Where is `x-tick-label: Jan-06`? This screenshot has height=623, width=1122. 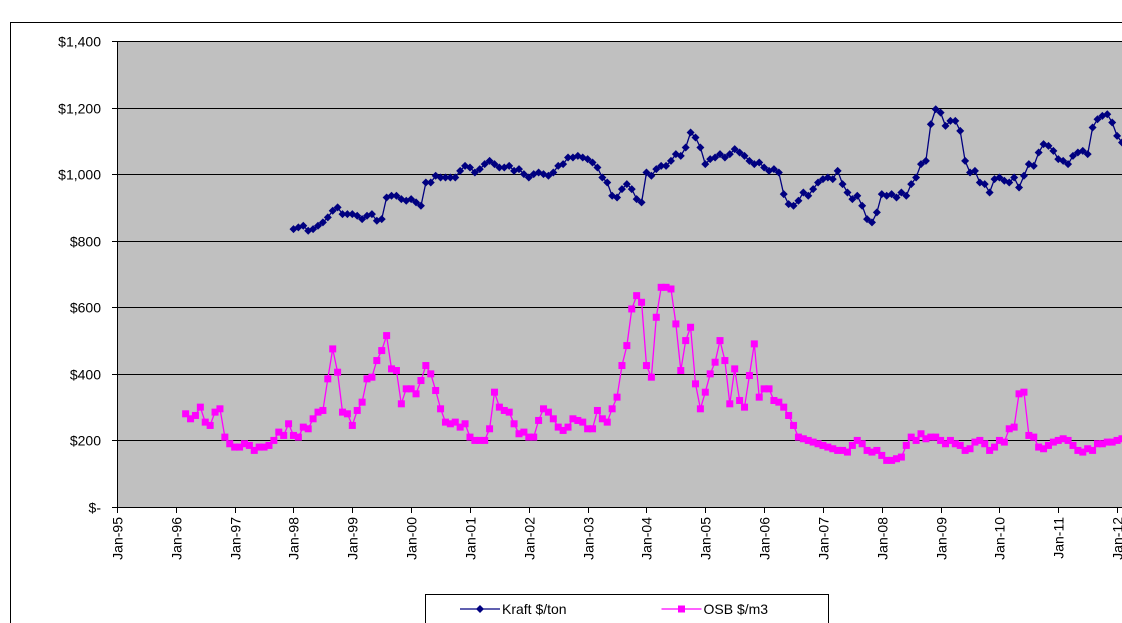
x-tick-label: Jan-06 is located at coordinates (765, 538).